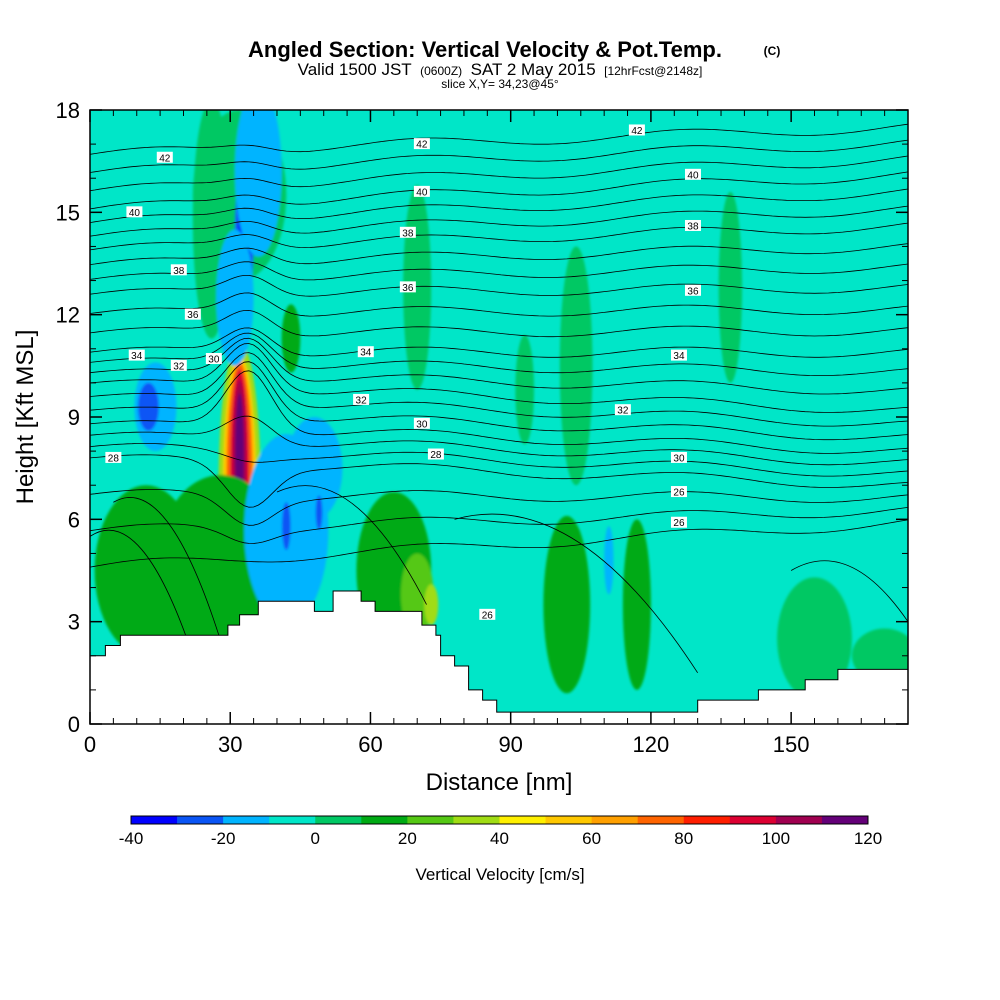 This screenshot has width=1000, height=1000. Describe the element at coordinates (868, 838) in the screenshot. I see `colorbar-tick-label: 120` at that location.